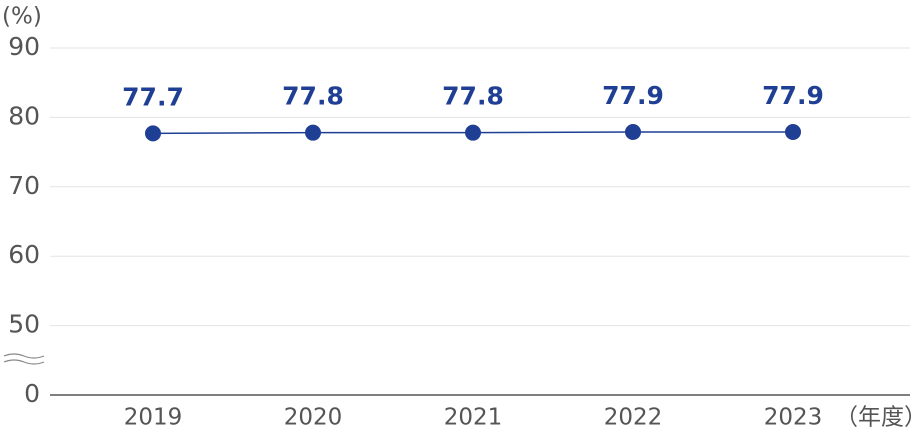 The width and height of the screenshot is (914, 436). Describe the element at coordinates (24, 115) in the screenshot. I see `y-tick-label: 80` at that location.